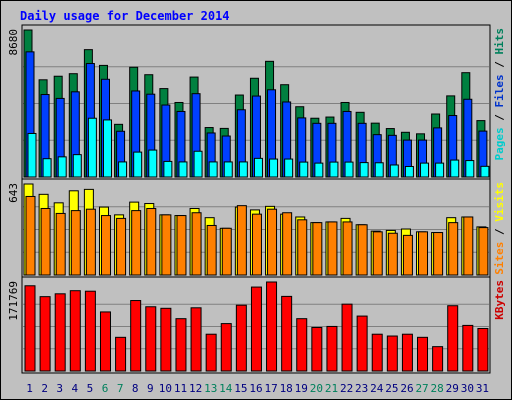 The image size is (512, 400). Describe the element at coordinates (226, 388) in the screenshot. I see `day-label-14: 14` at that location.